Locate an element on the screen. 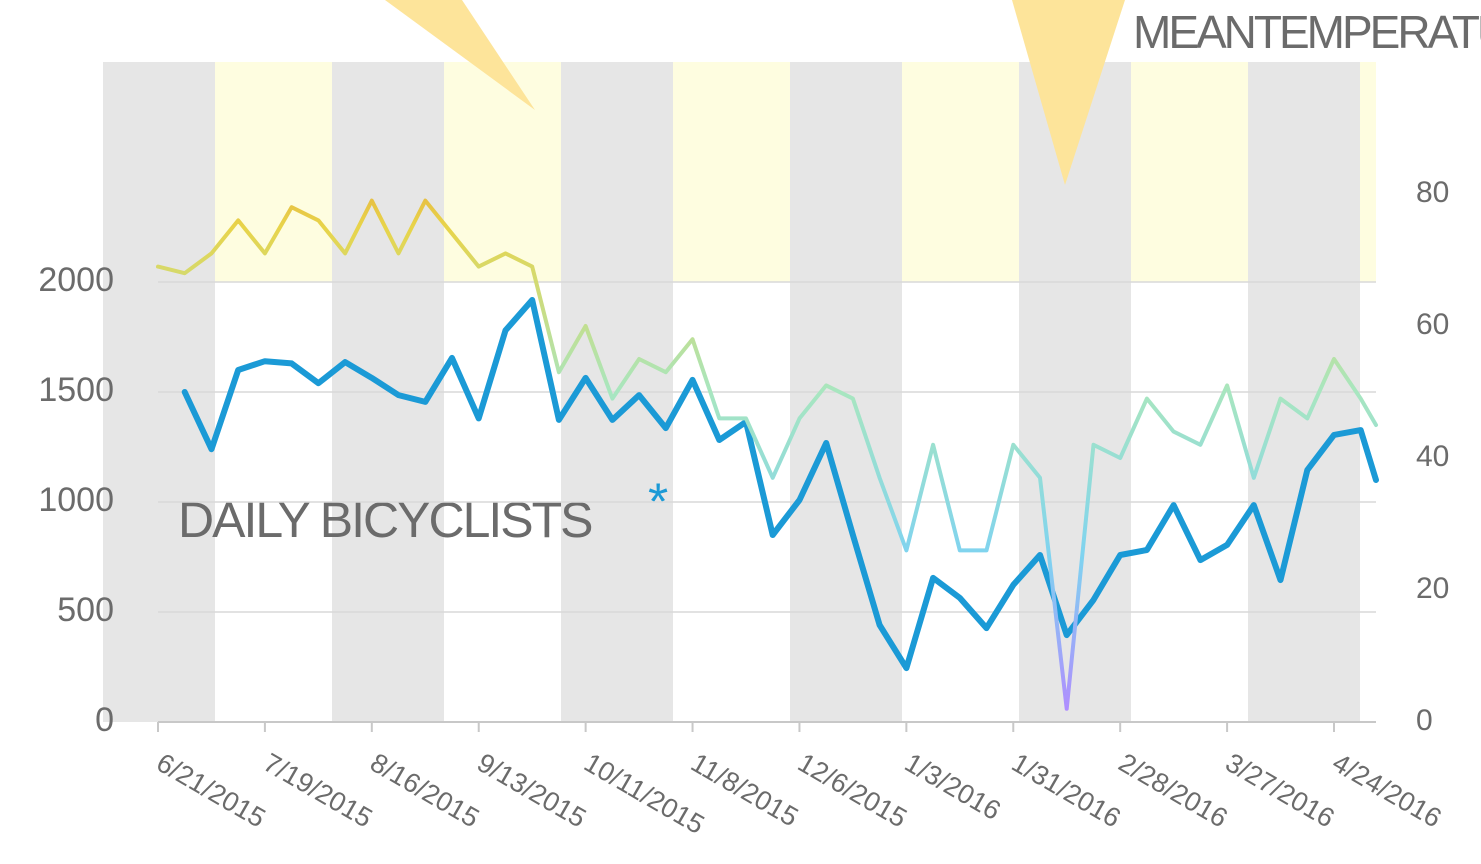  x-tick-label: 1/31/2016 is located at coordinates (1066, 790).